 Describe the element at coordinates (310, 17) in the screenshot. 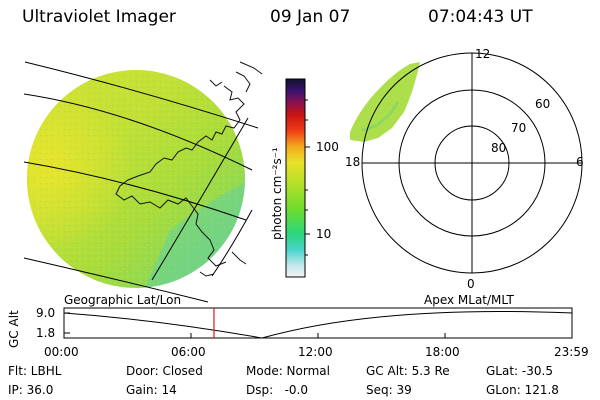

I see `date-label: 09 Jan 07` at that location.